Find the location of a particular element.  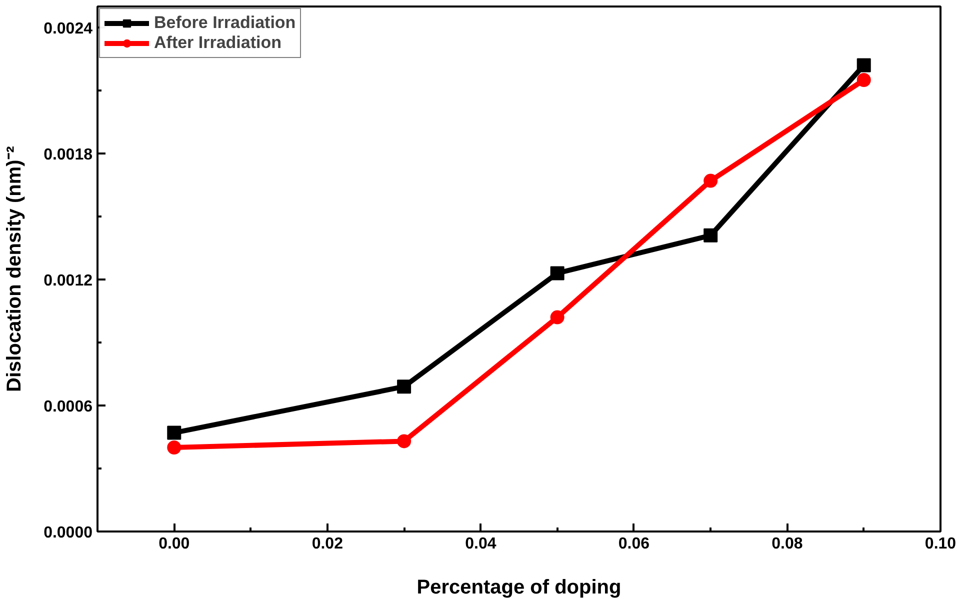

x-tick-label: 0.02 is located at coordinates (328, 544).